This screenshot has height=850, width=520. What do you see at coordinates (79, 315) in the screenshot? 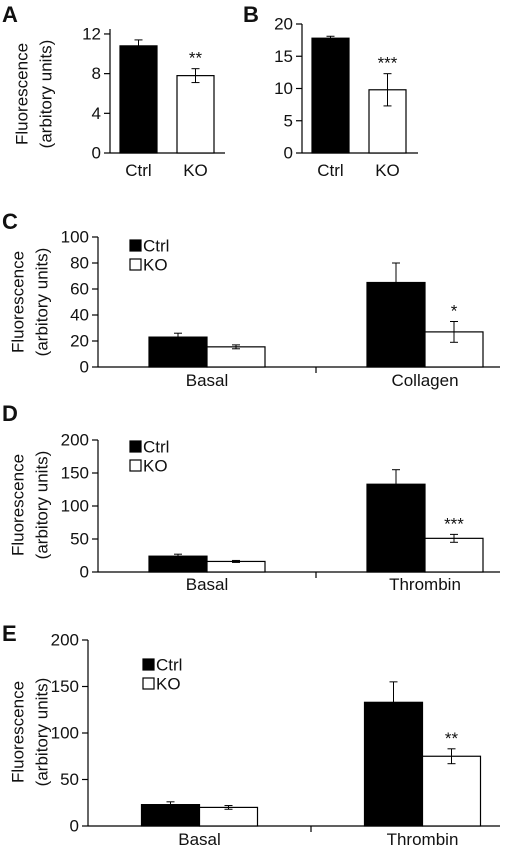
I see `y-tick-label: 40` at bounding box center [79, 315].